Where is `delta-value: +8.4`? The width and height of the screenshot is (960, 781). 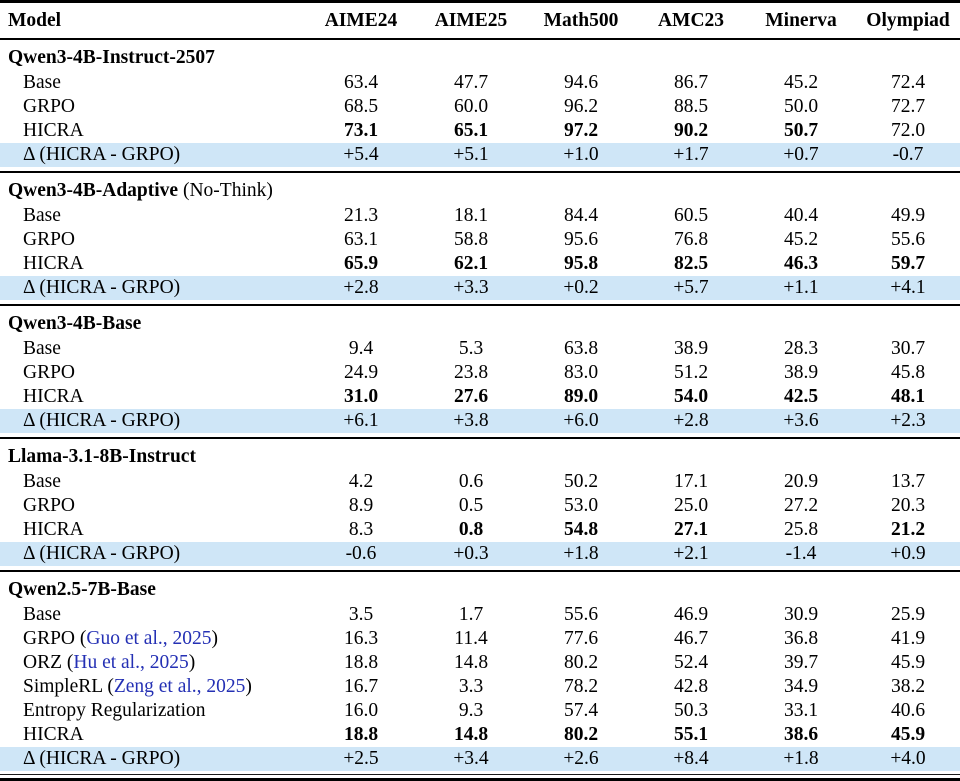
delta-value: +8.4 is located at coordinates (691, 759).